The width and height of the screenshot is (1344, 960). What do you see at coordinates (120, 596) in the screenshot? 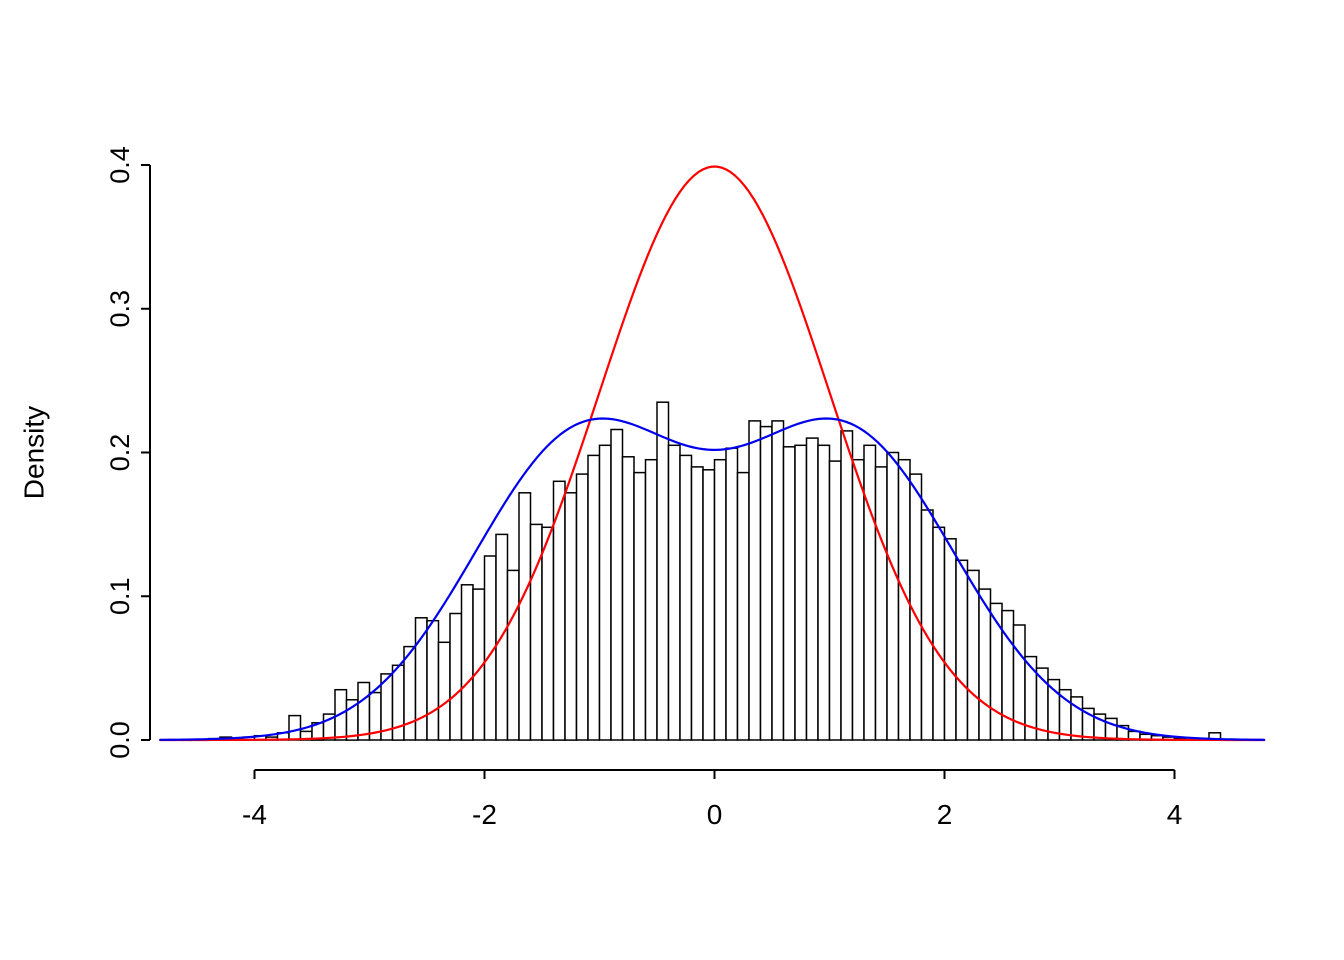
I see `y-tick-label: 0.1` at bounding box center [120, 596].